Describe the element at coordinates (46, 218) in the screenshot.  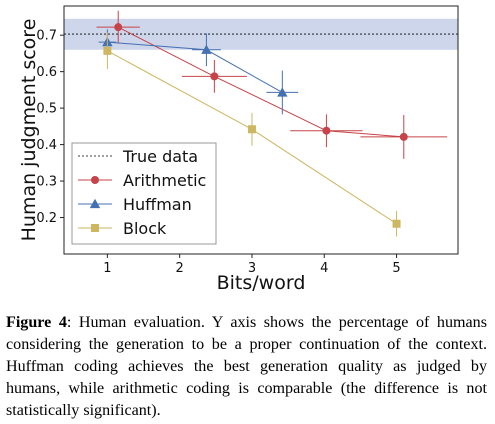
I see `y-tick-label-0.2: 0.2` at that location.